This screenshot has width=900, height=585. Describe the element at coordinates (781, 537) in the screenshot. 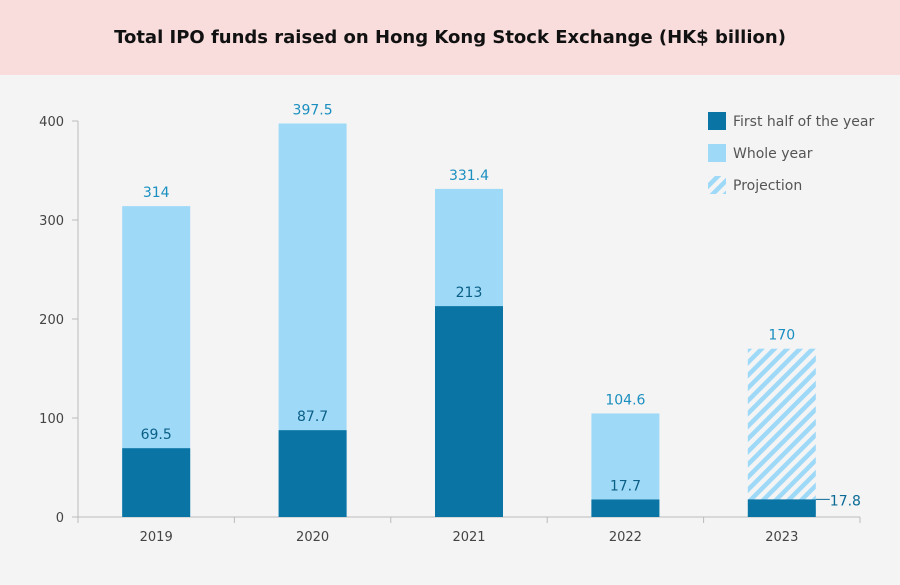

I see `x-tick-label: 2023` at that location.